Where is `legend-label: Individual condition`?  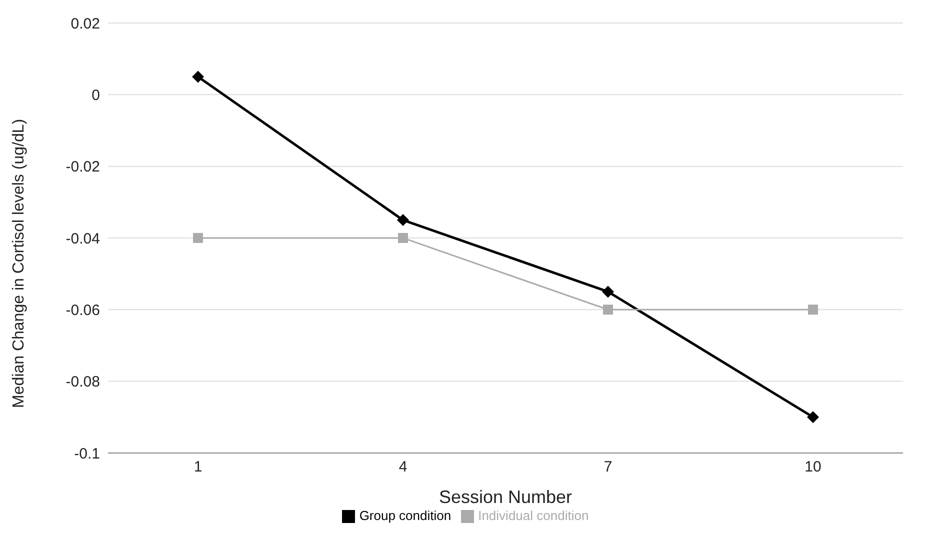 legend-label: Individual condition is located at coordinates (533, 515).